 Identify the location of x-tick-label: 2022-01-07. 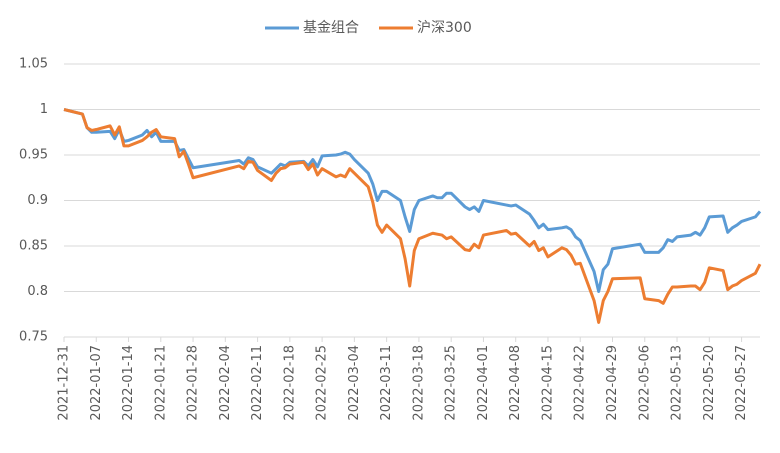
(96, 383).